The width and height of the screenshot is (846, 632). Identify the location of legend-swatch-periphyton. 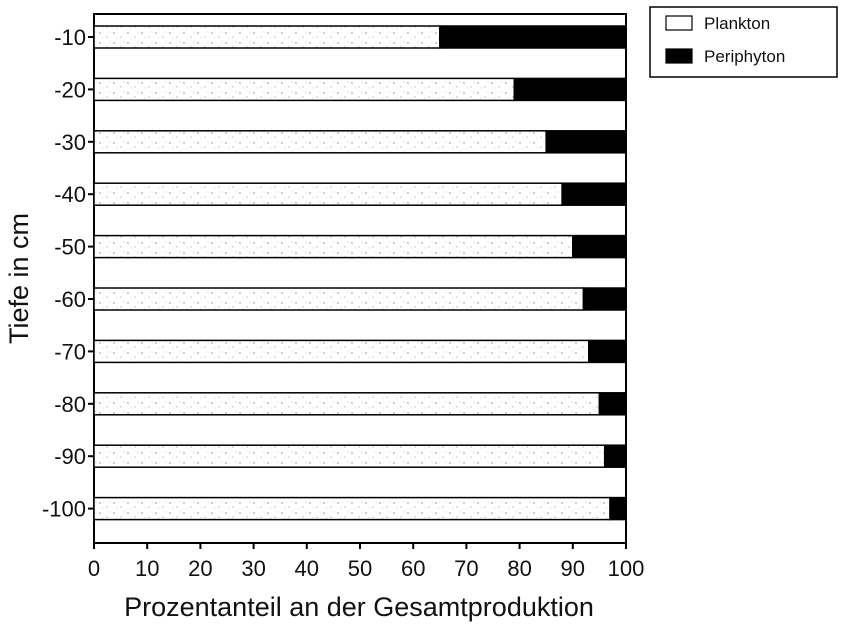
(679, 56).